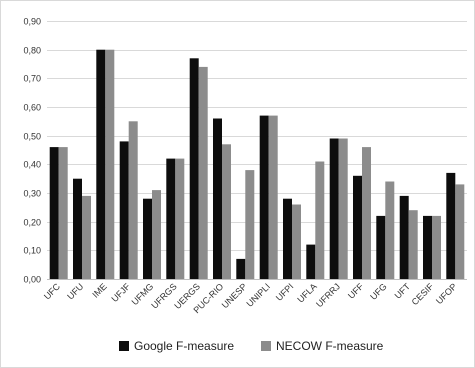 Image resolution: width=475 pixels, height=368 pixels. Describe the element at coordinates (234, 295) in the screenshot. I see `x-tick-label: UNESP` at that location.